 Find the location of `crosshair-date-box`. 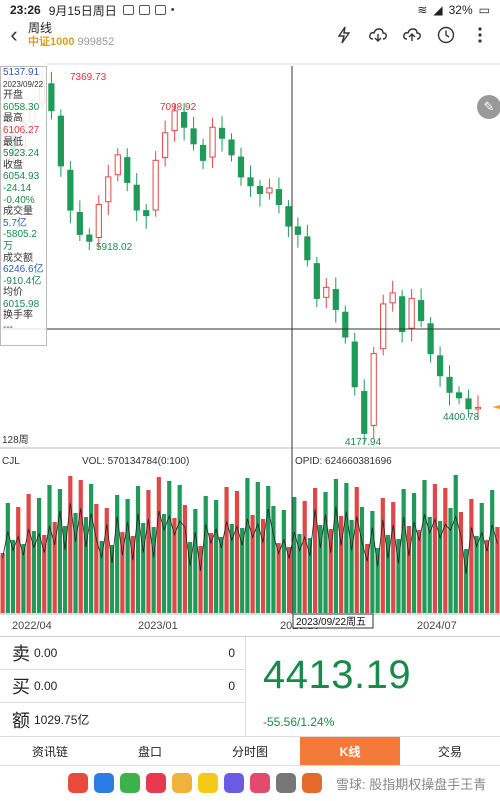

crosshair-date-box is located at coordinates (333, 621).